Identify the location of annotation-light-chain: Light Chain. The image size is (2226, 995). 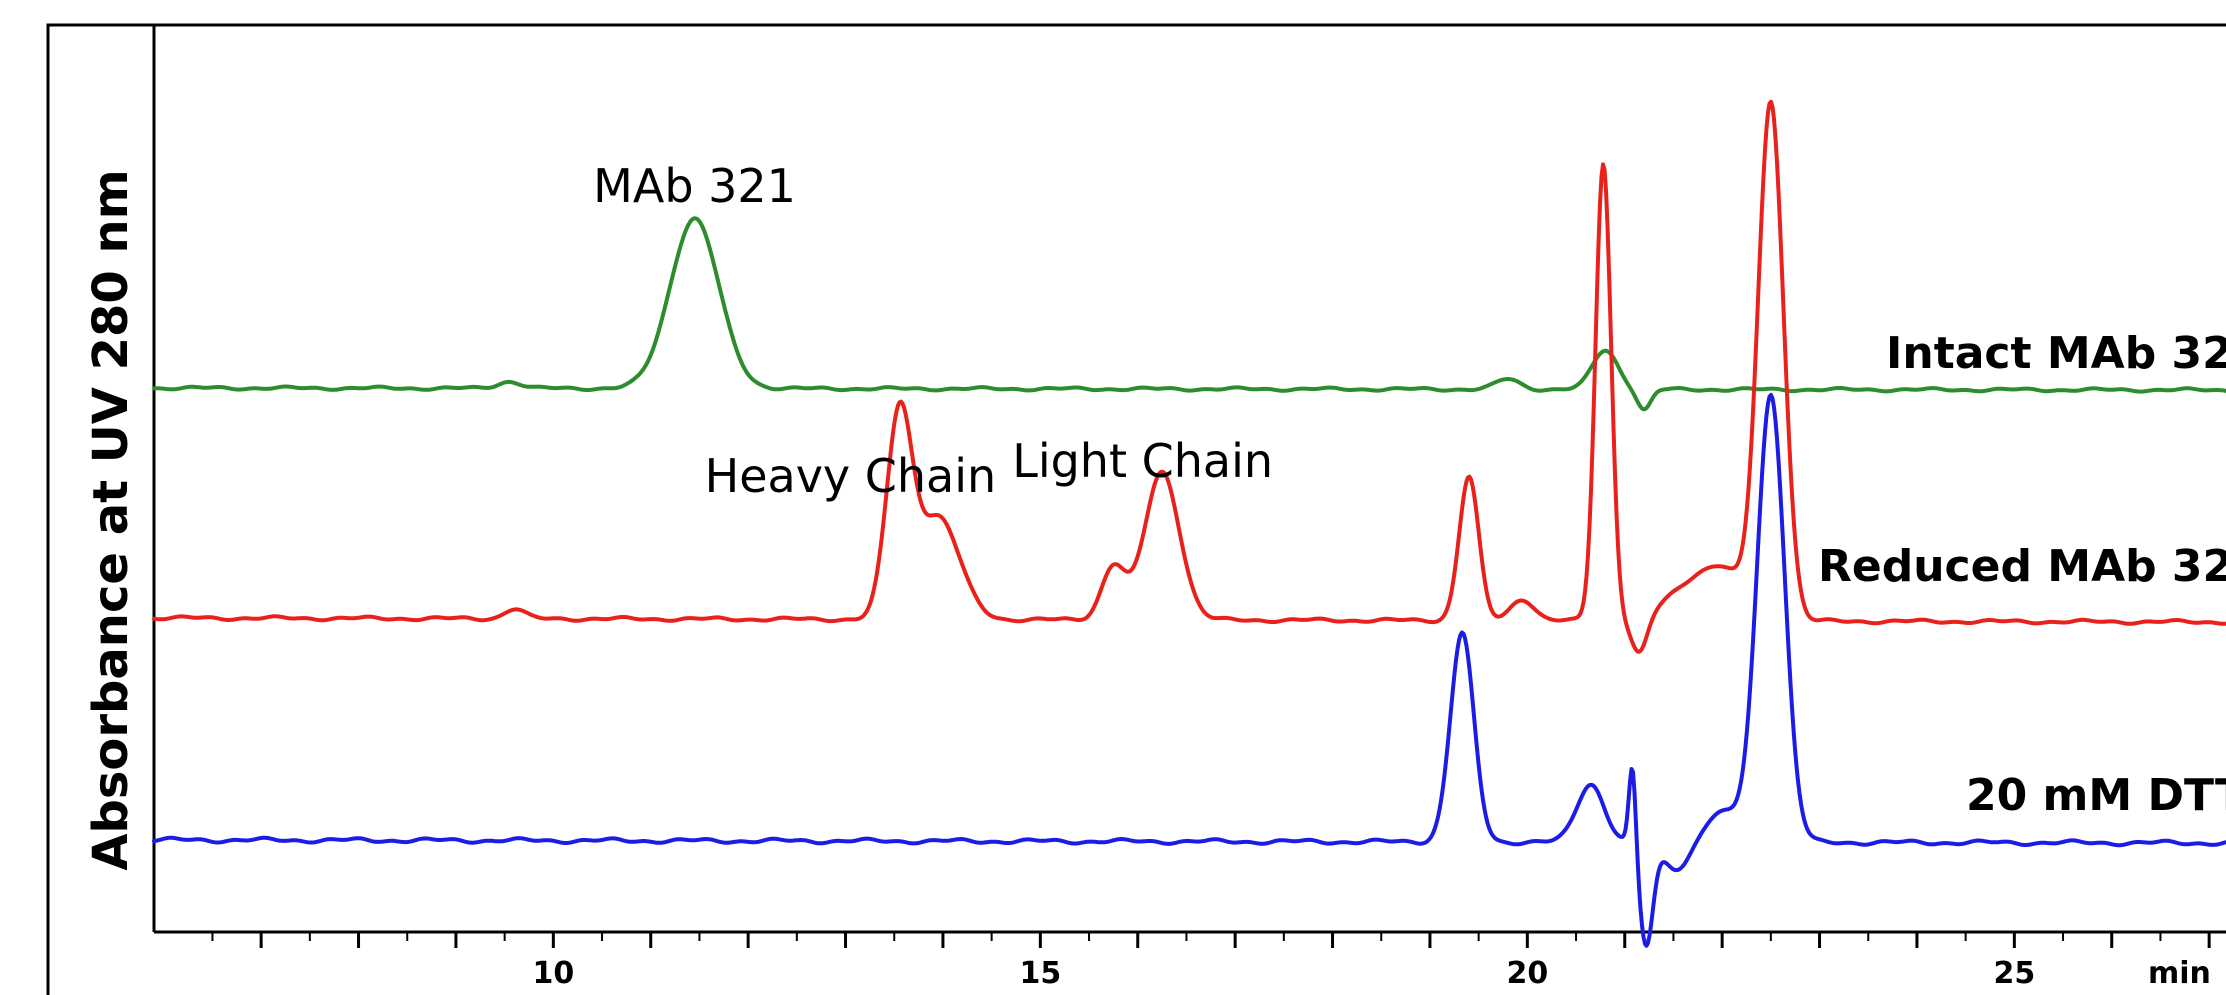
(1142, 461).